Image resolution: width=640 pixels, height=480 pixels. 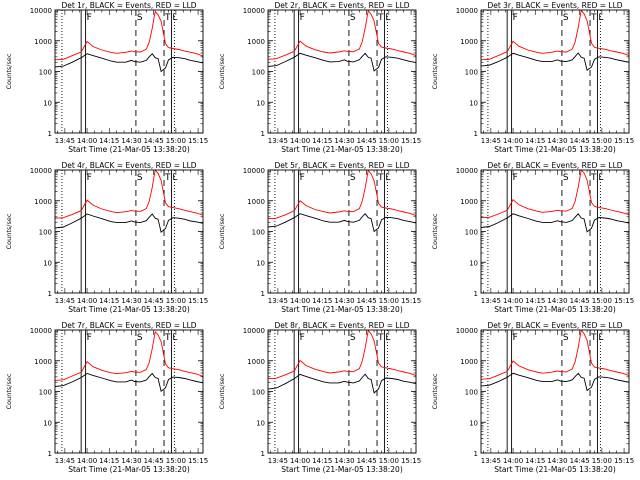 What do you see at coordinates (341, 325) in the screenshot?
I see `panel-title: Det 8r, BLACK = Events, RED = LLD` at bounding box center [341, 325].